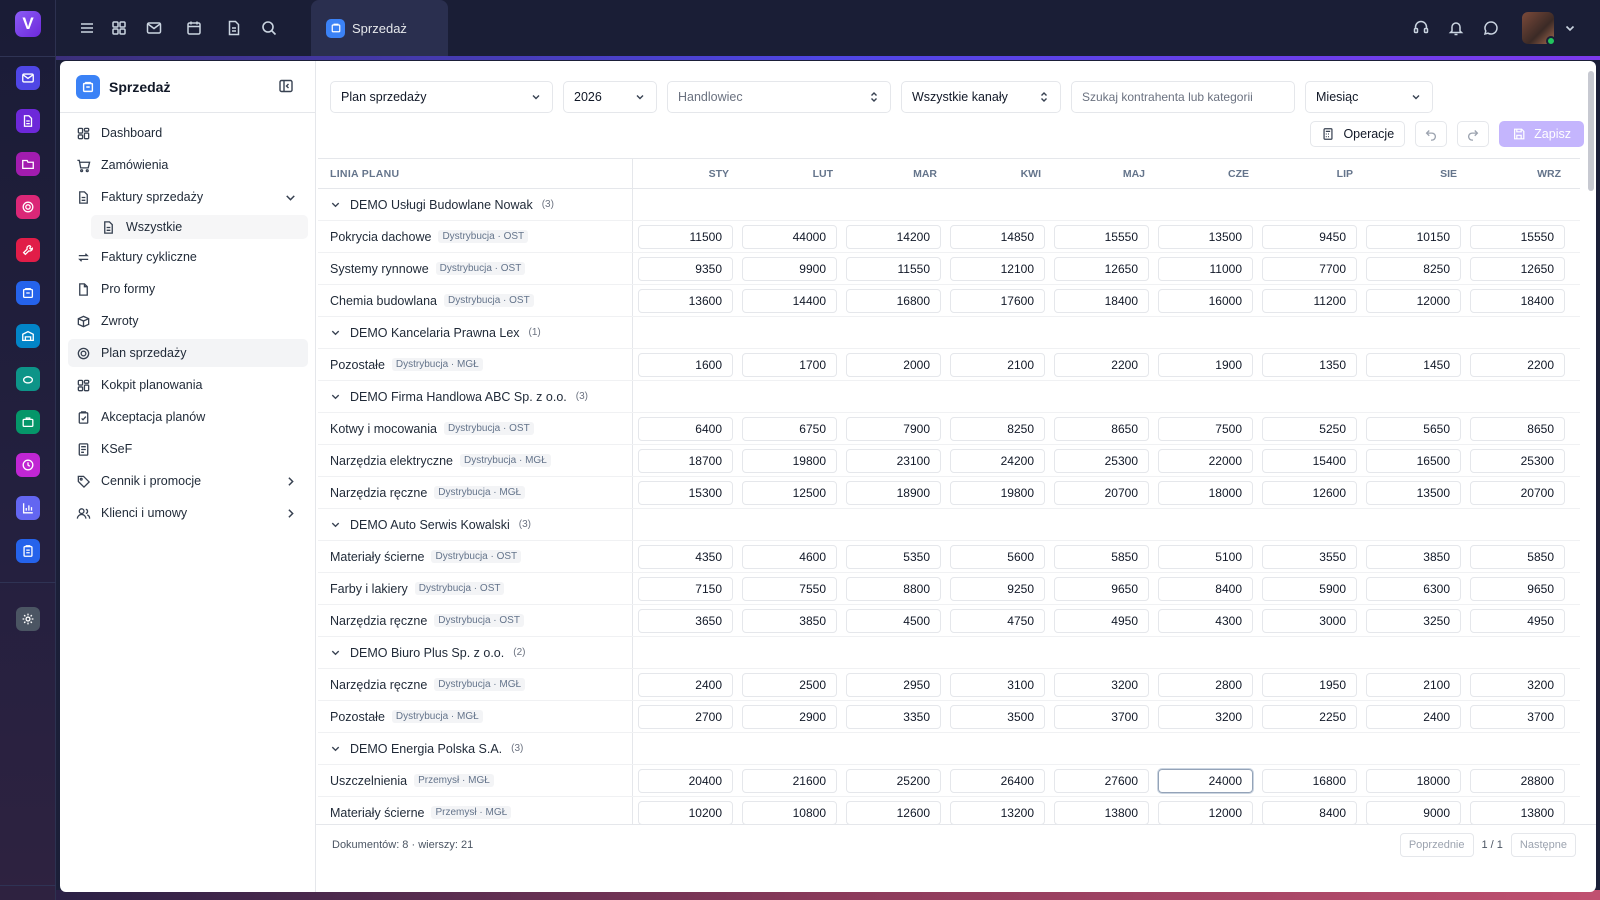 The image size is (1600, 900). What do you see at coordinates (28, 508) in the screenshot?
I see `reports-app-icon` at bounding box center [28, 508].